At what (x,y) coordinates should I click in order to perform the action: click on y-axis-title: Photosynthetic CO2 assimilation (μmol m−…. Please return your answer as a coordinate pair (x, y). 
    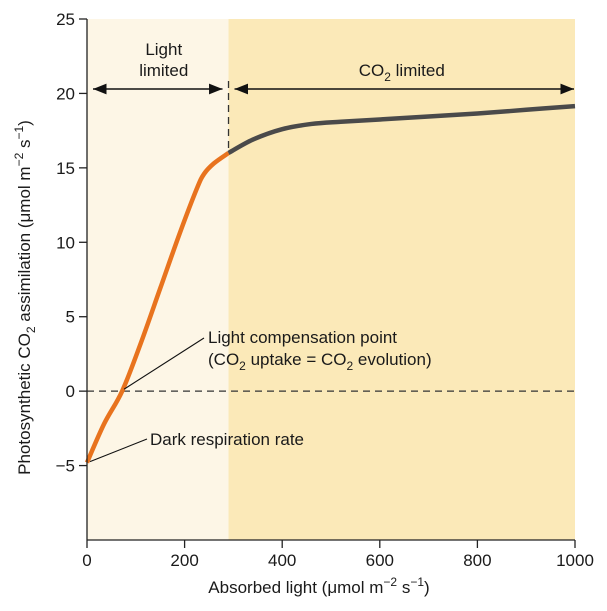
    Looking at the image, I should click on (25, 297).